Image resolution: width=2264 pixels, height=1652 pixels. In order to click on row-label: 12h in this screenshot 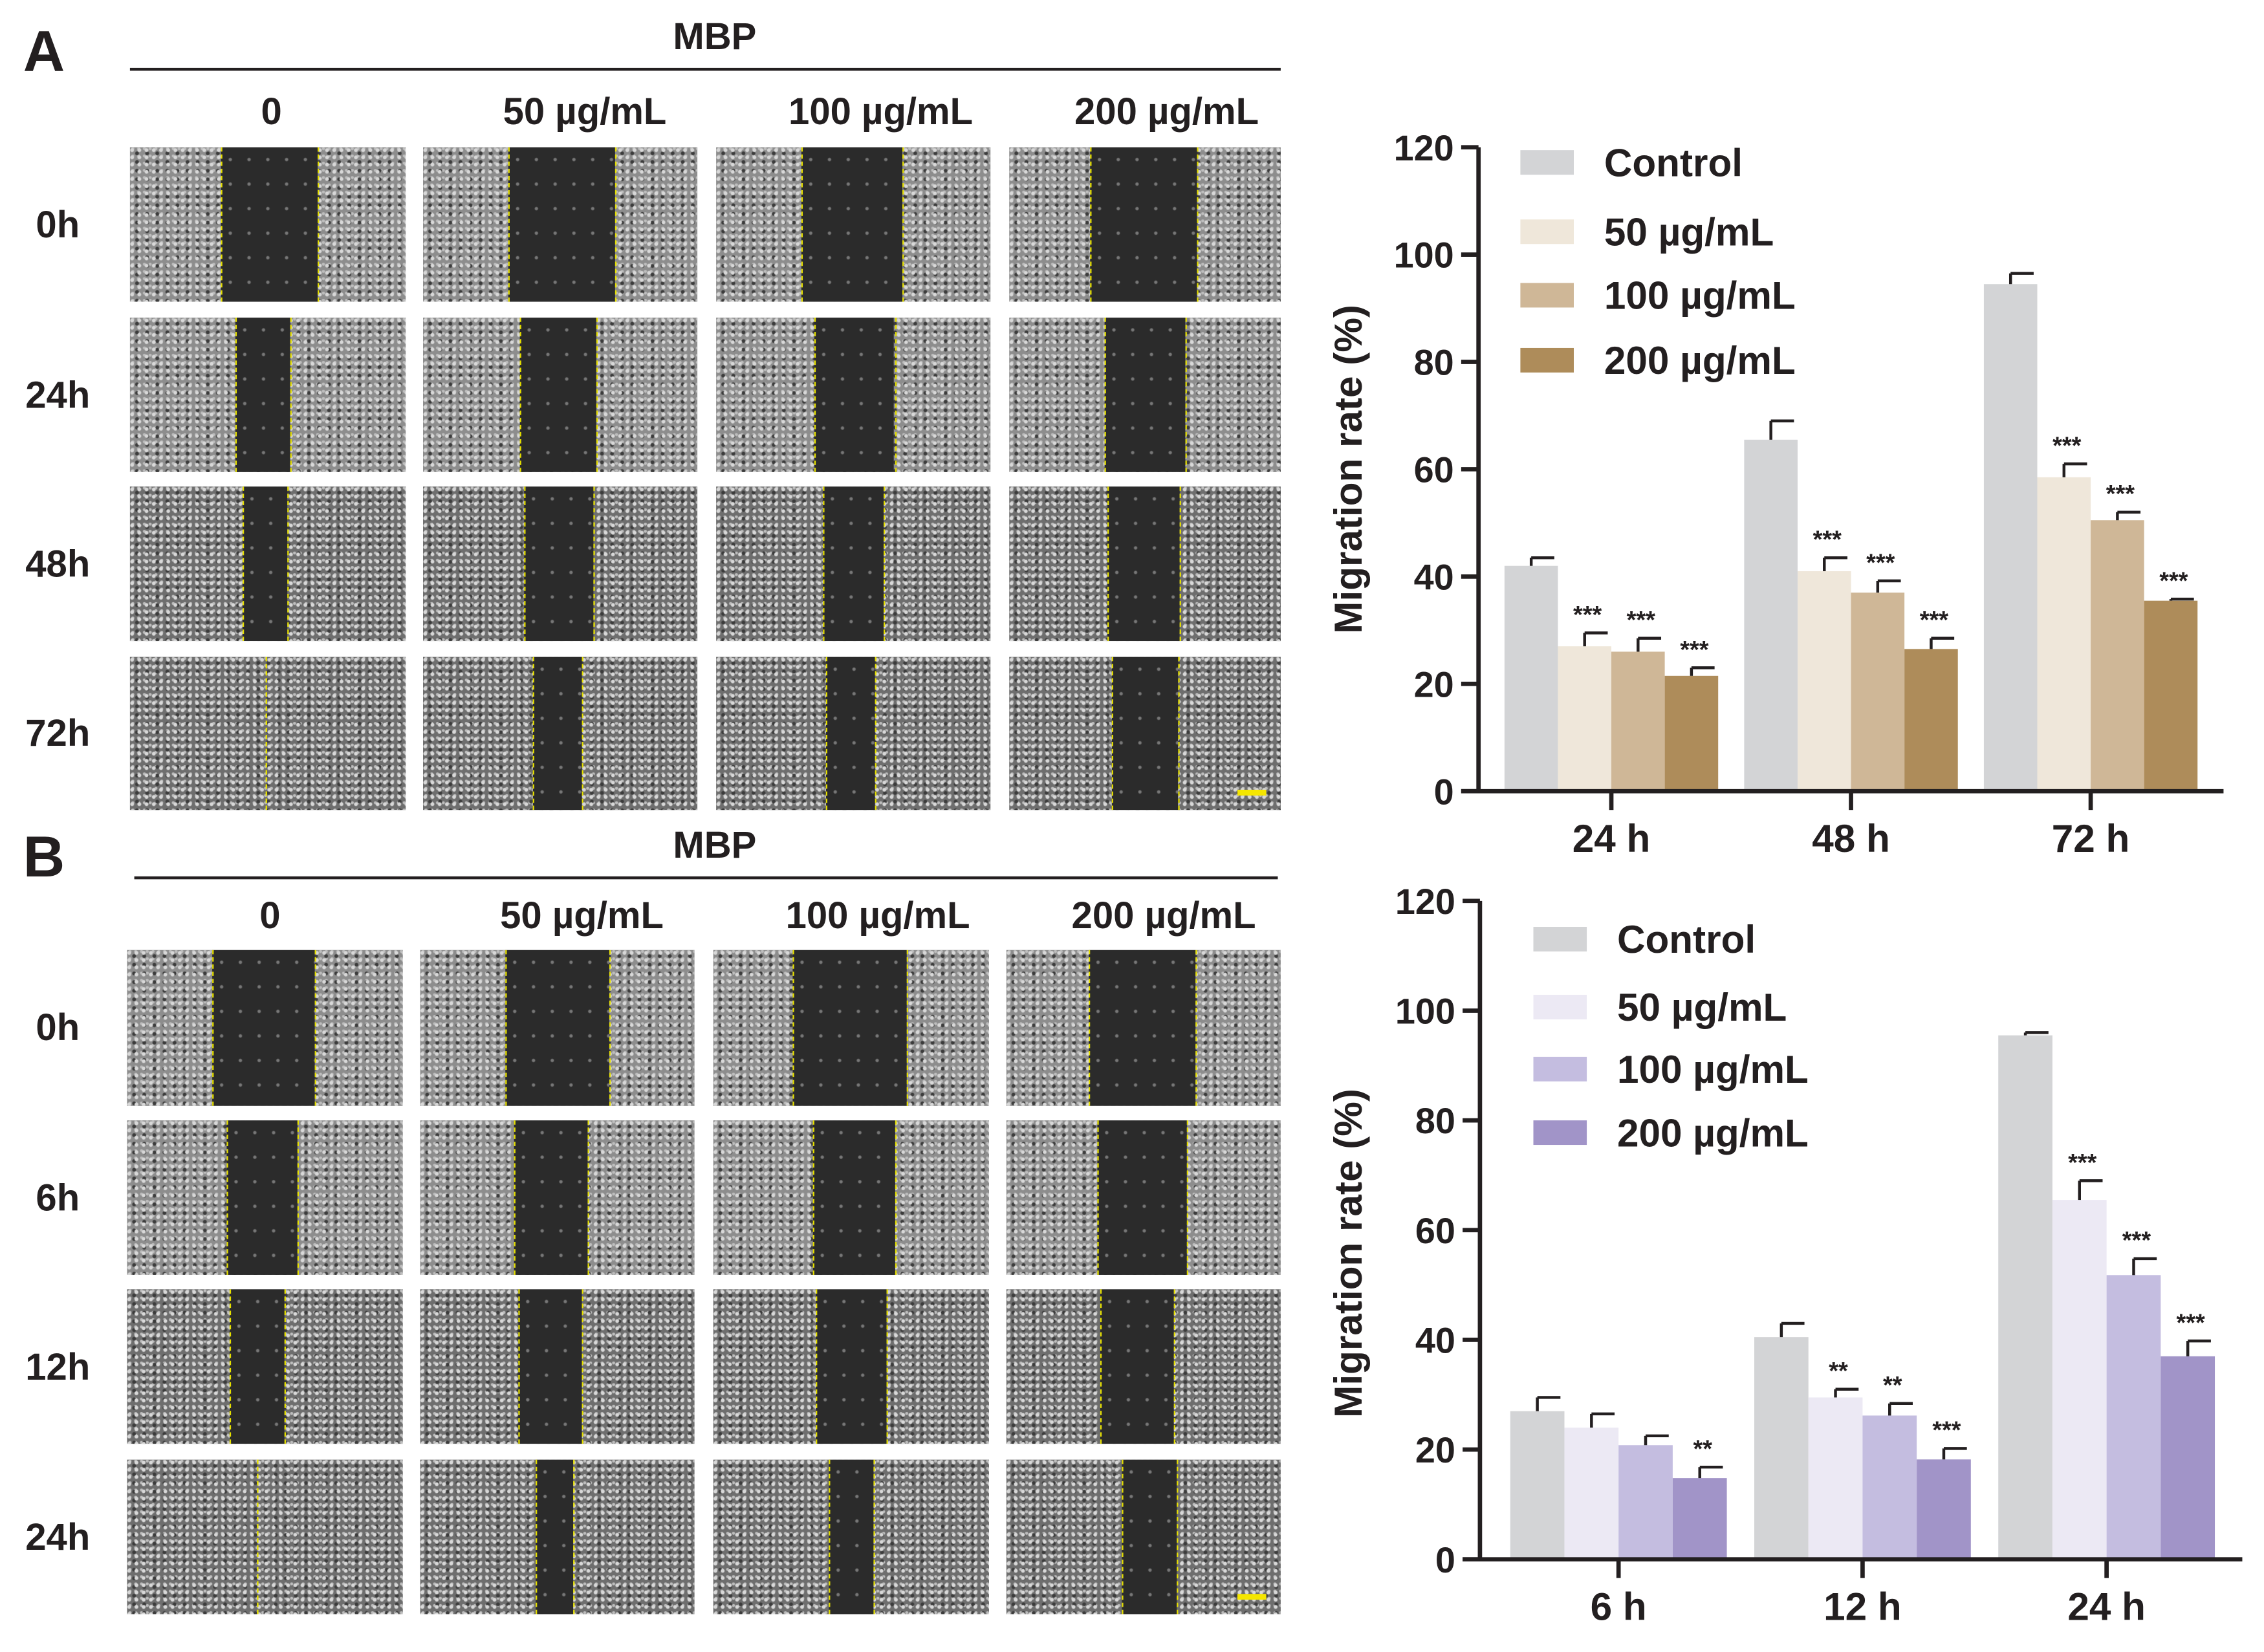, I will do `click(58, 1366)`.